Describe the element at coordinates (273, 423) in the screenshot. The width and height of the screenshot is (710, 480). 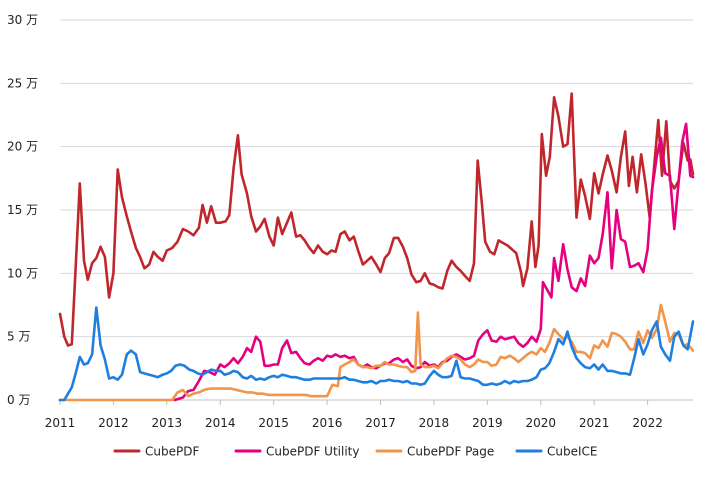
I see `x-tick-label: 2015` at that location.